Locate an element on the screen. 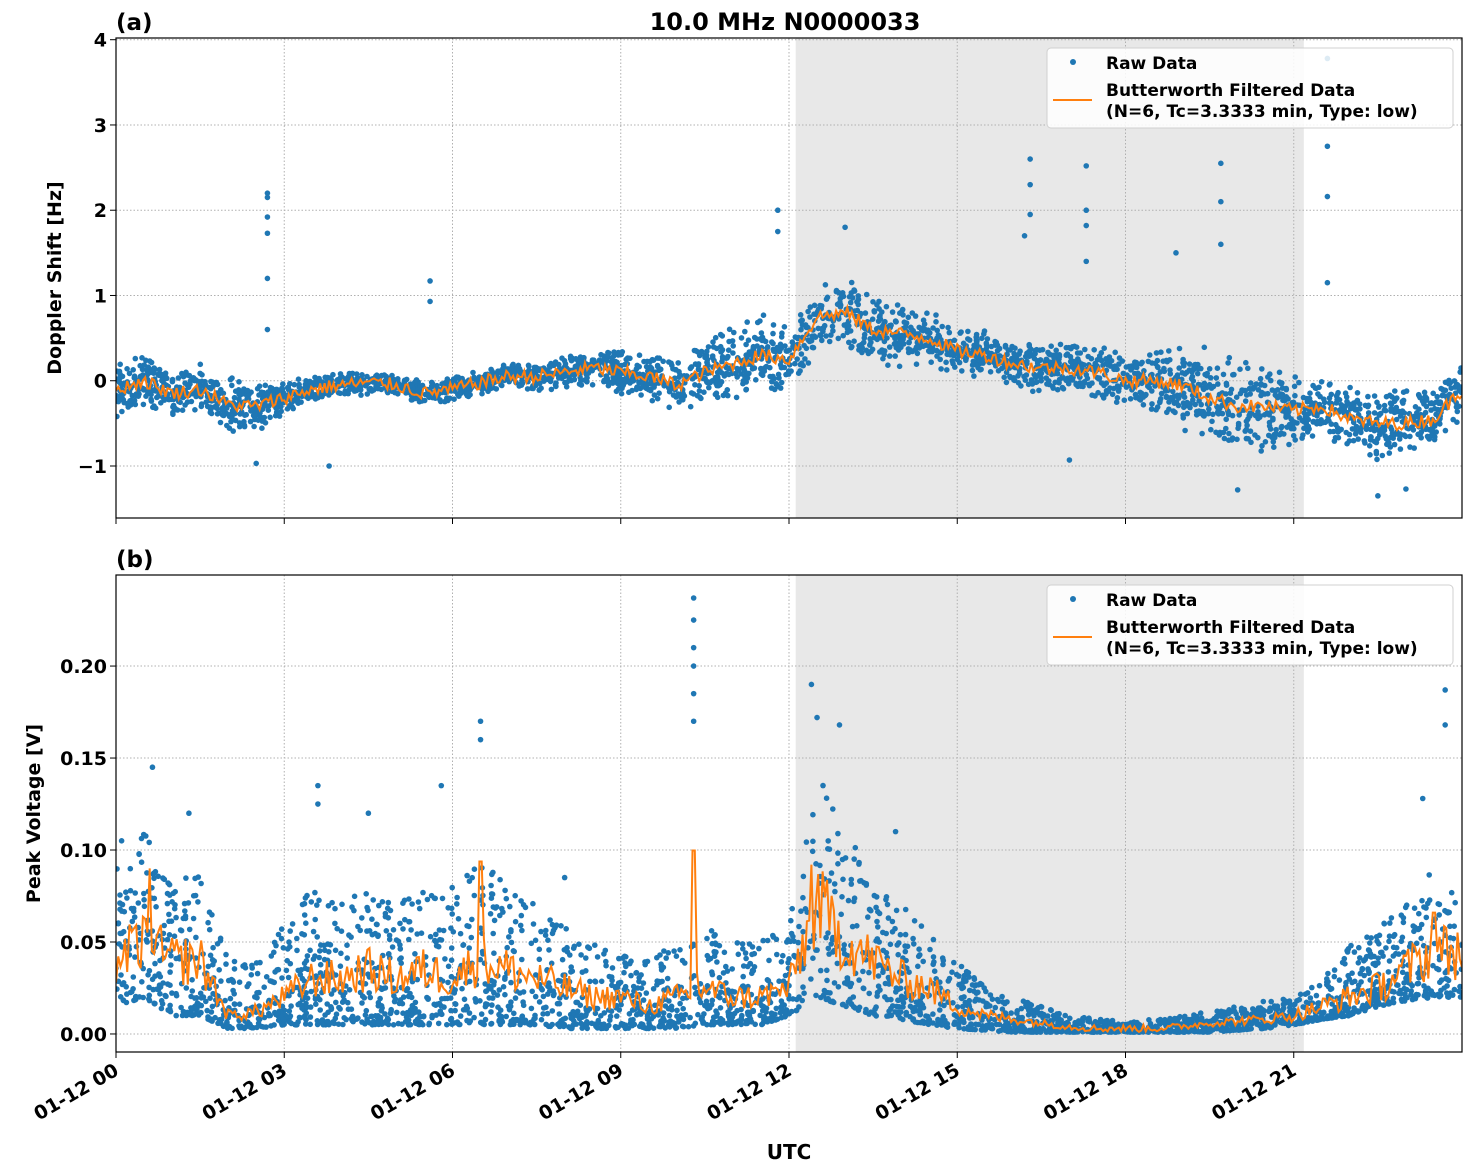 This screenshot has height=1176, width=1471. chart-title: 10.0 MHz N0000033 is located at coordinates (785, 22).